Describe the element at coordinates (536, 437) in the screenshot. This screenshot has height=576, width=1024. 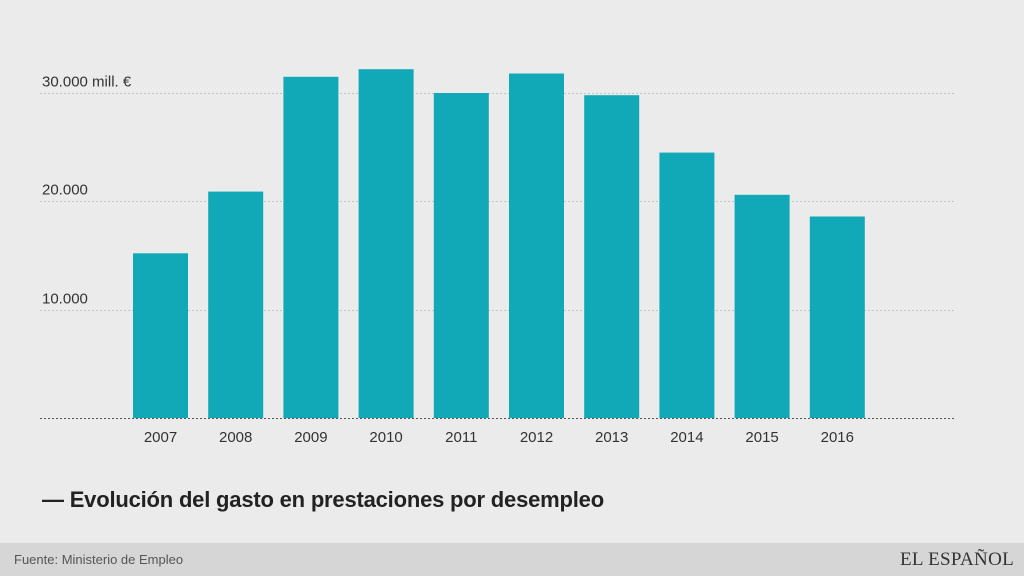
I see `x-tick-label: 2012` at that location.